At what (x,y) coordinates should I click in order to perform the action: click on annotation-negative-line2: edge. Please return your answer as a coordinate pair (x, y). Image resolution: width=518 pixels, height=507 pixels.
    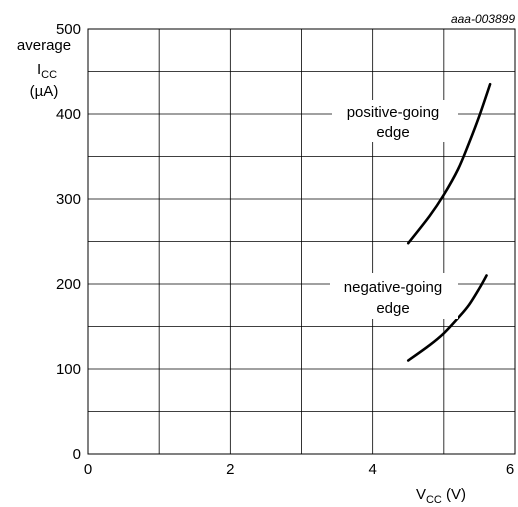
    Looking at the image, I should click on (392, 308).